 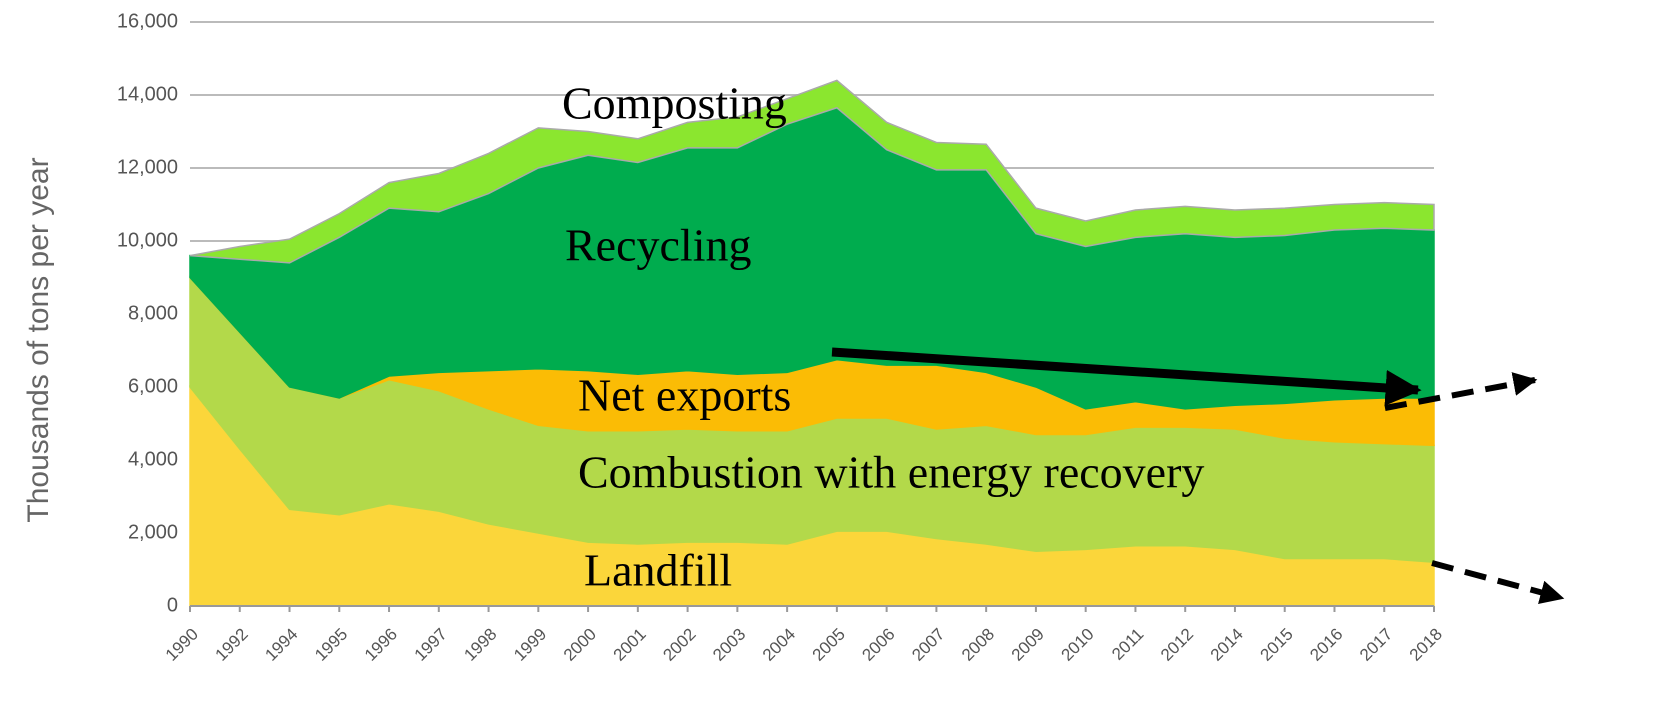 What do you see at coordinates (729, 645) in the screenshot?
I see `x-tick-label: 2003` at bounding box center [729, 645].